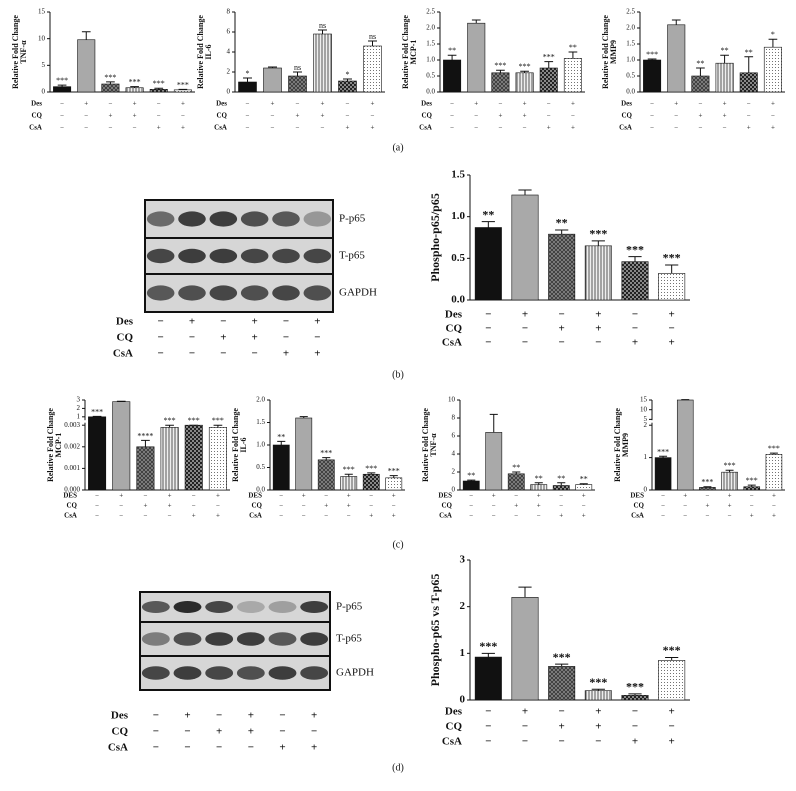 This screenshot has width=796, height=791. What do you see at coordinates (398, 374) in the screenshot?
I see `panel-label: (b)` at bounding box center [398, 374].